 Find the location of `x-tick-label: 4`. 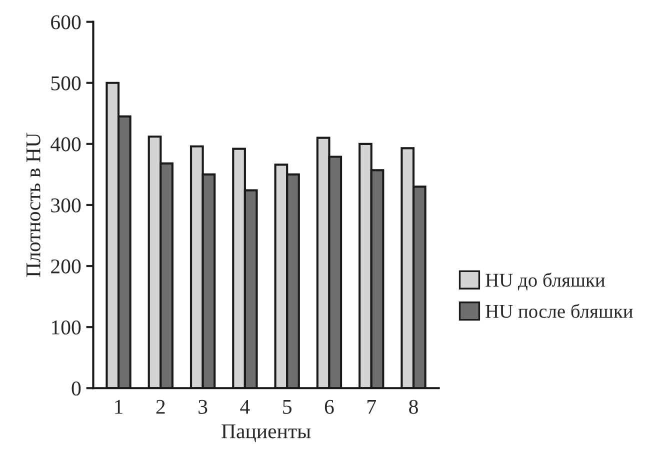

x-tick-label: 4 is located at coordinates (245, 407).